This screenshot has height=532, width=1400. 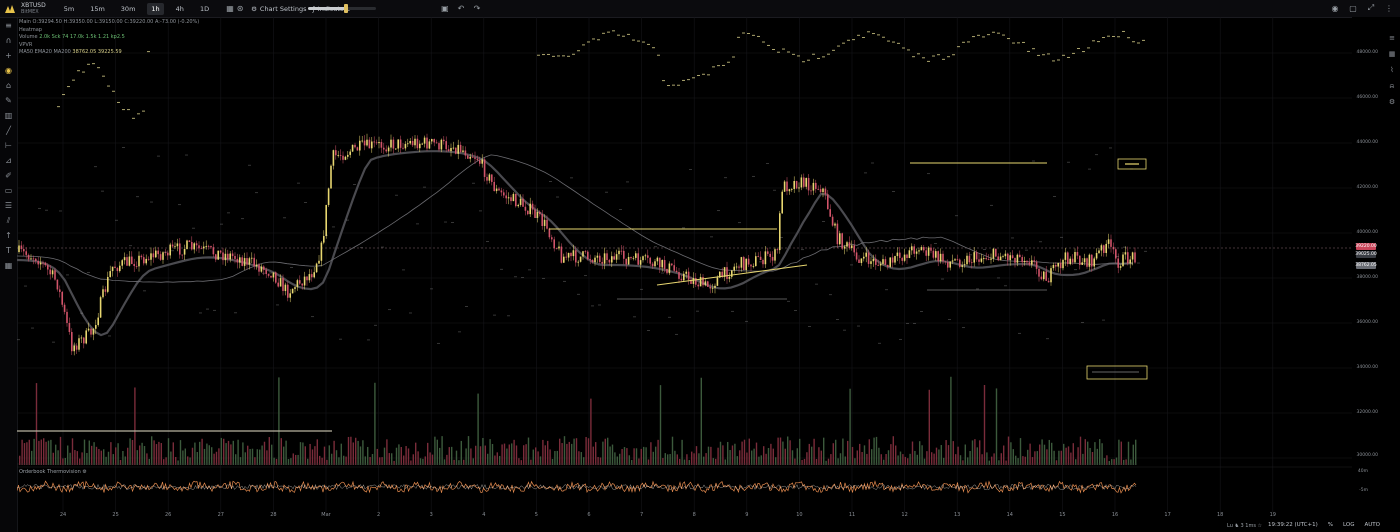 I want to click on time-label: 18, so click(x=1220, y=515).